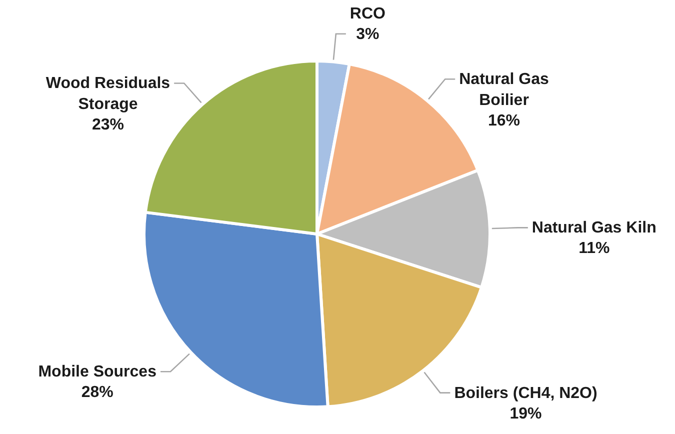 Image resolution: width=675 pixels, height=434 pixels. What do you see at coordinates (526, 393) in the screenshot?
I see `slice-label: Boilers (CH4, N2O)` at bounding box center [526, 393].